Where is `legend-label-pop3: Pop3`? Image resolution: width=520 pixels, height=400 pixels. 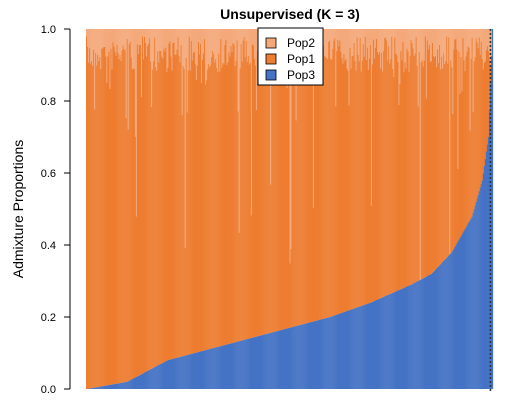 legend-label-pop3: Pop3 is located at coordinates (301, 75).